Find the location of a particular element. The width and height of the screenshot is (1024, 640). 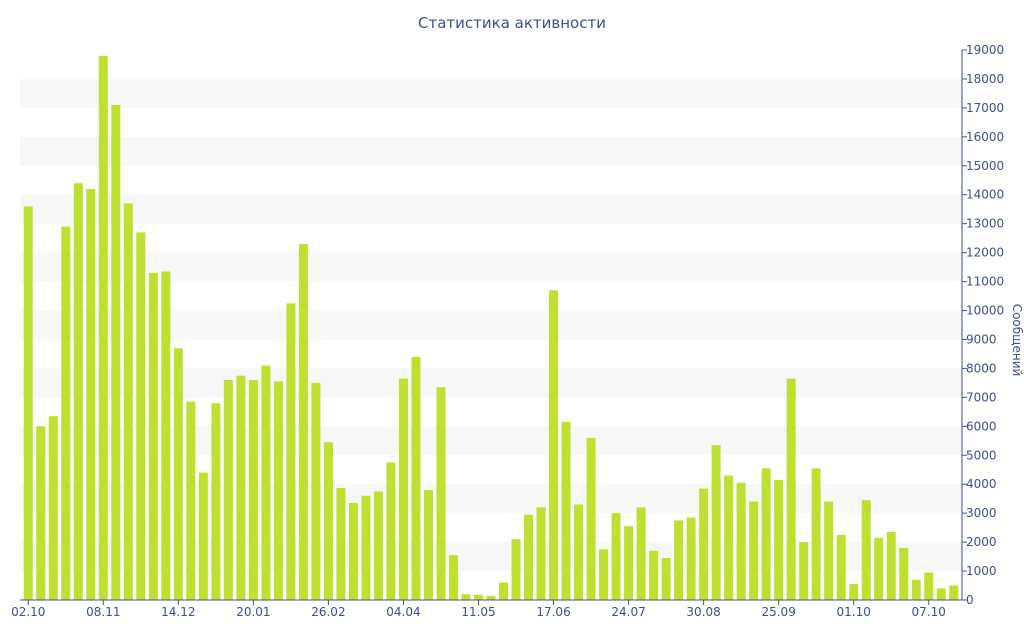

y-tick-label: 1000 is located at coordinates (981, 571).